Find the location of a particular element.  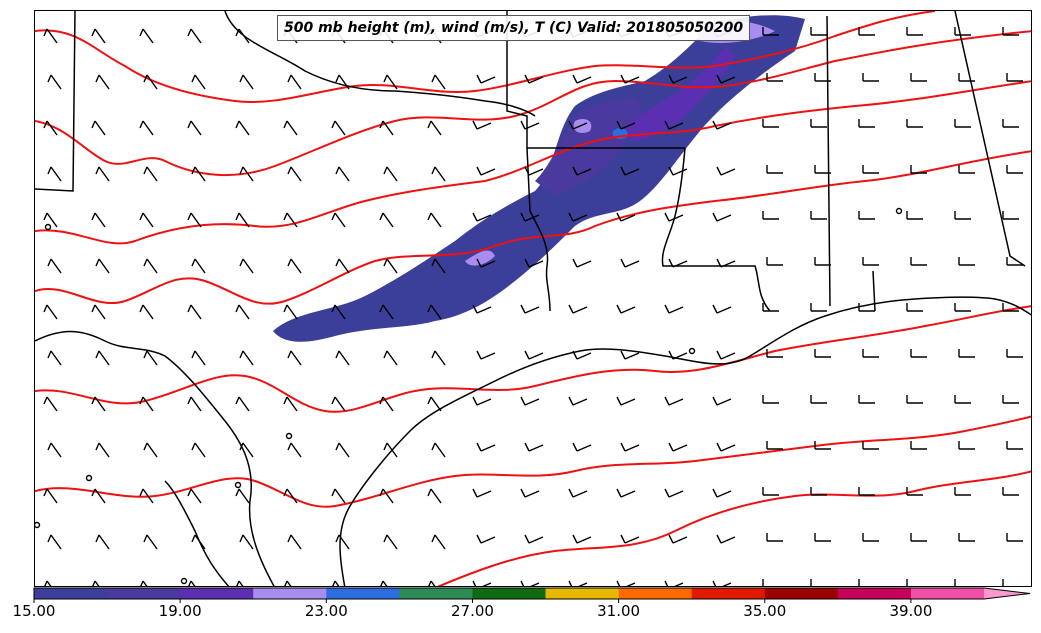

contour-line is located at coordinates (485, 57).